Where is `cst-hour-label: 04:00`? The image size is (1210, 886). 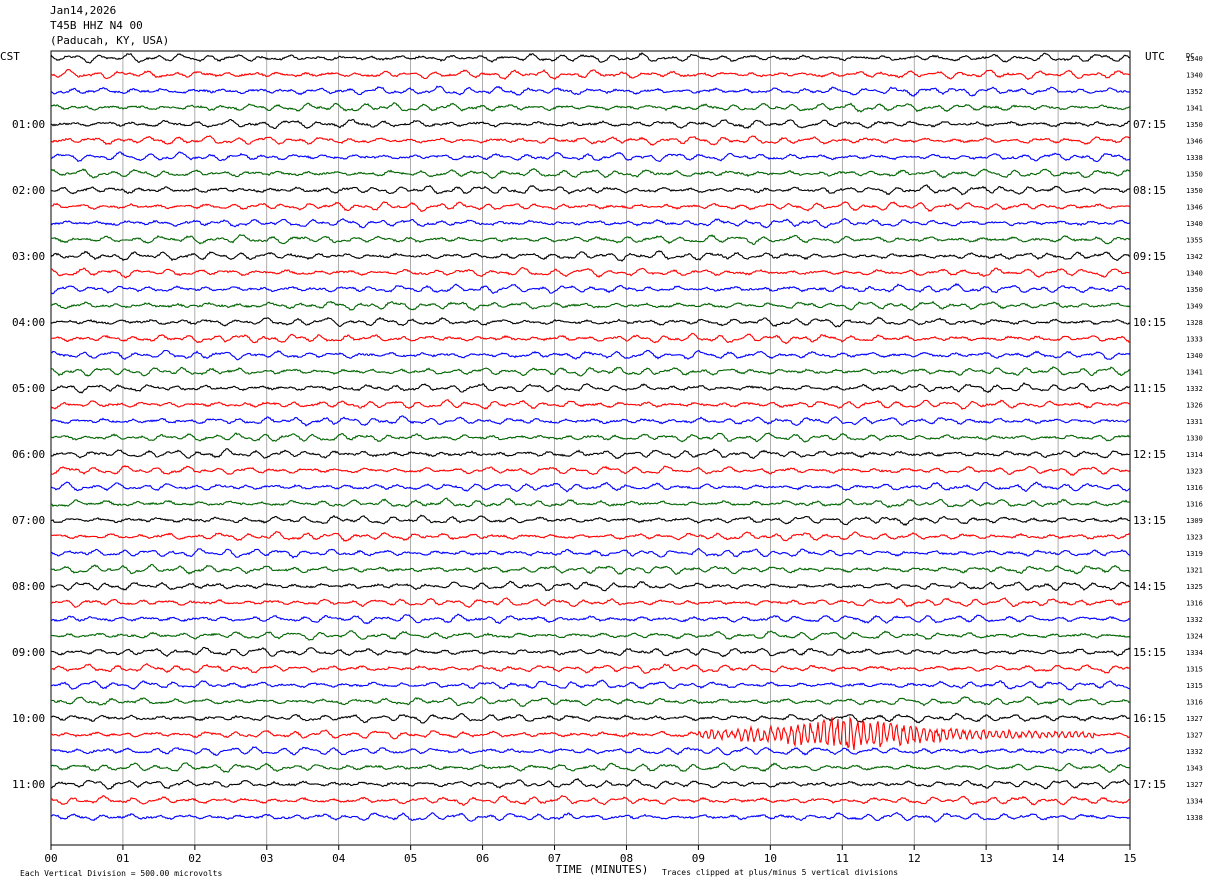
cst-hour-label: 04:00 is located at coordinates (28, 322).